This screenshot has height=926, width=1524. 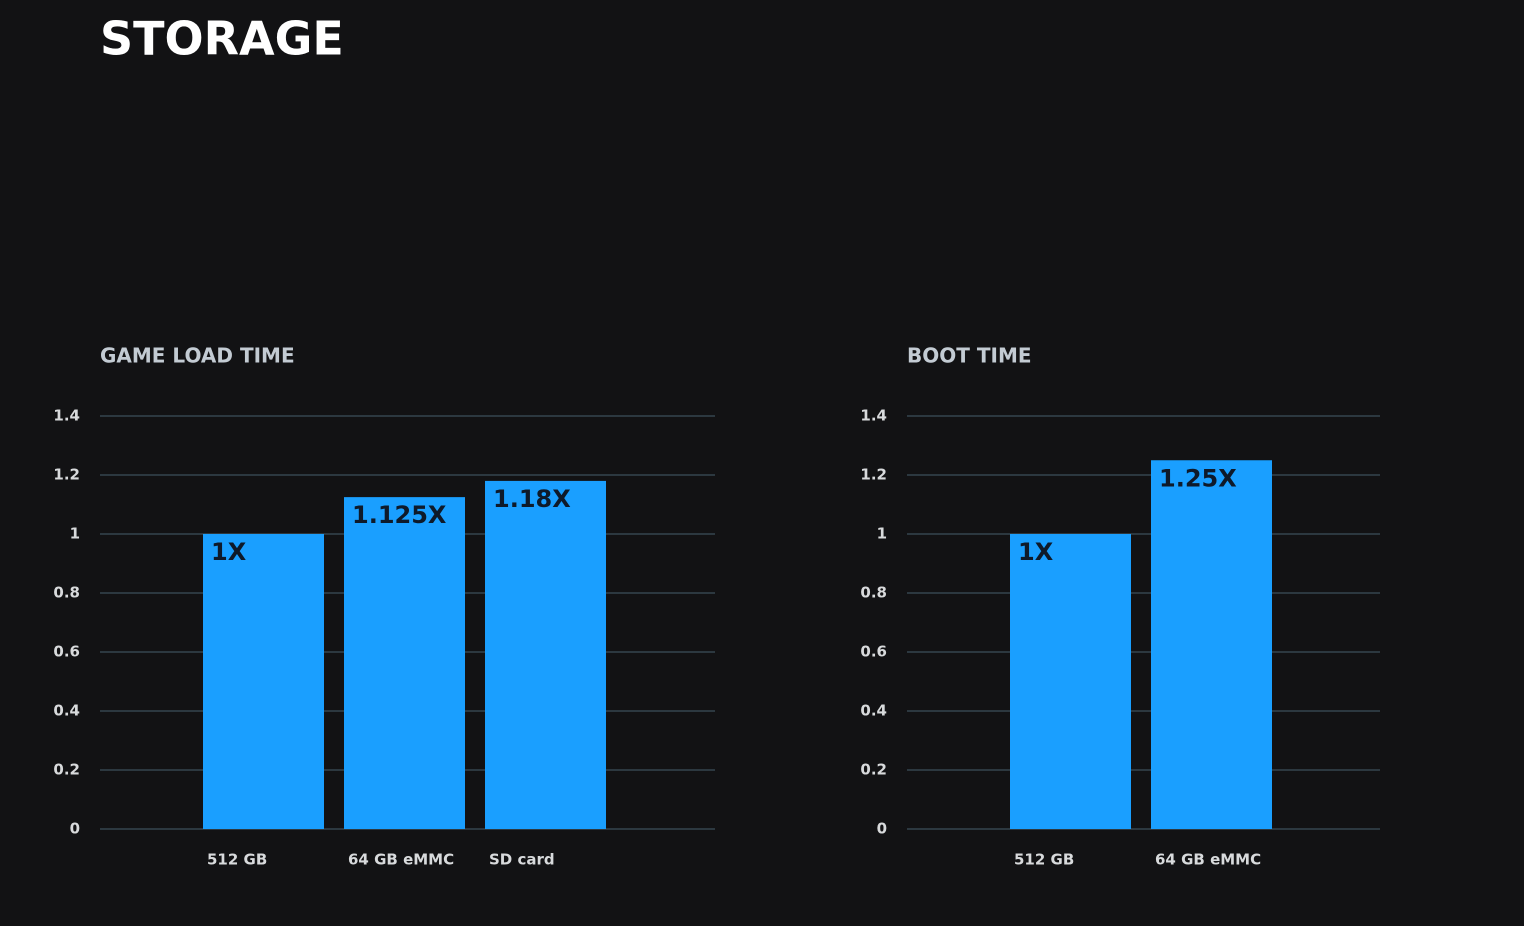 I want to click on chart-title: BOOT TIME, so click(x=969, y=356).